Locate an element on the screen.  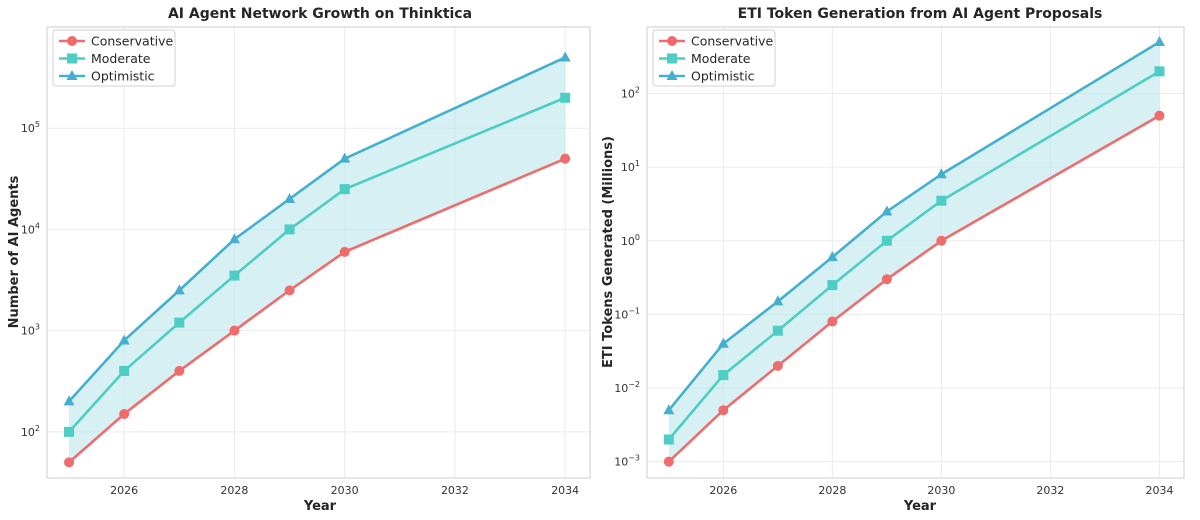
y-tick-label: 10⁻¹ is located at coordinates (627, 313).